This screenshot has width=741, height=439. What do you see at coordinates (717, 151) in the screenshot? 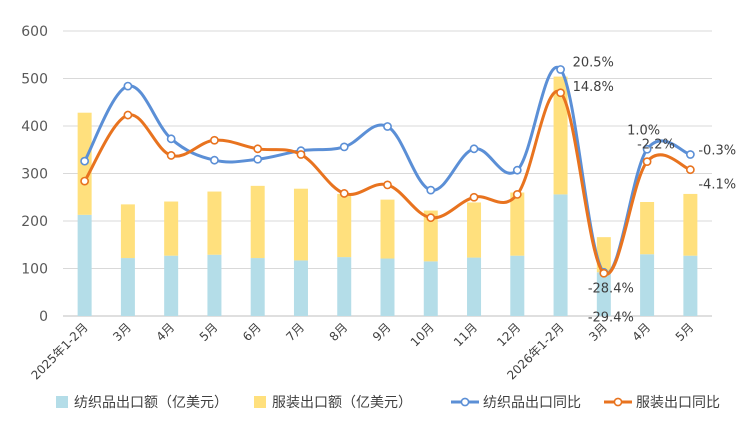
I see `data-label: -0.3%` at bounding box center [717, 151].